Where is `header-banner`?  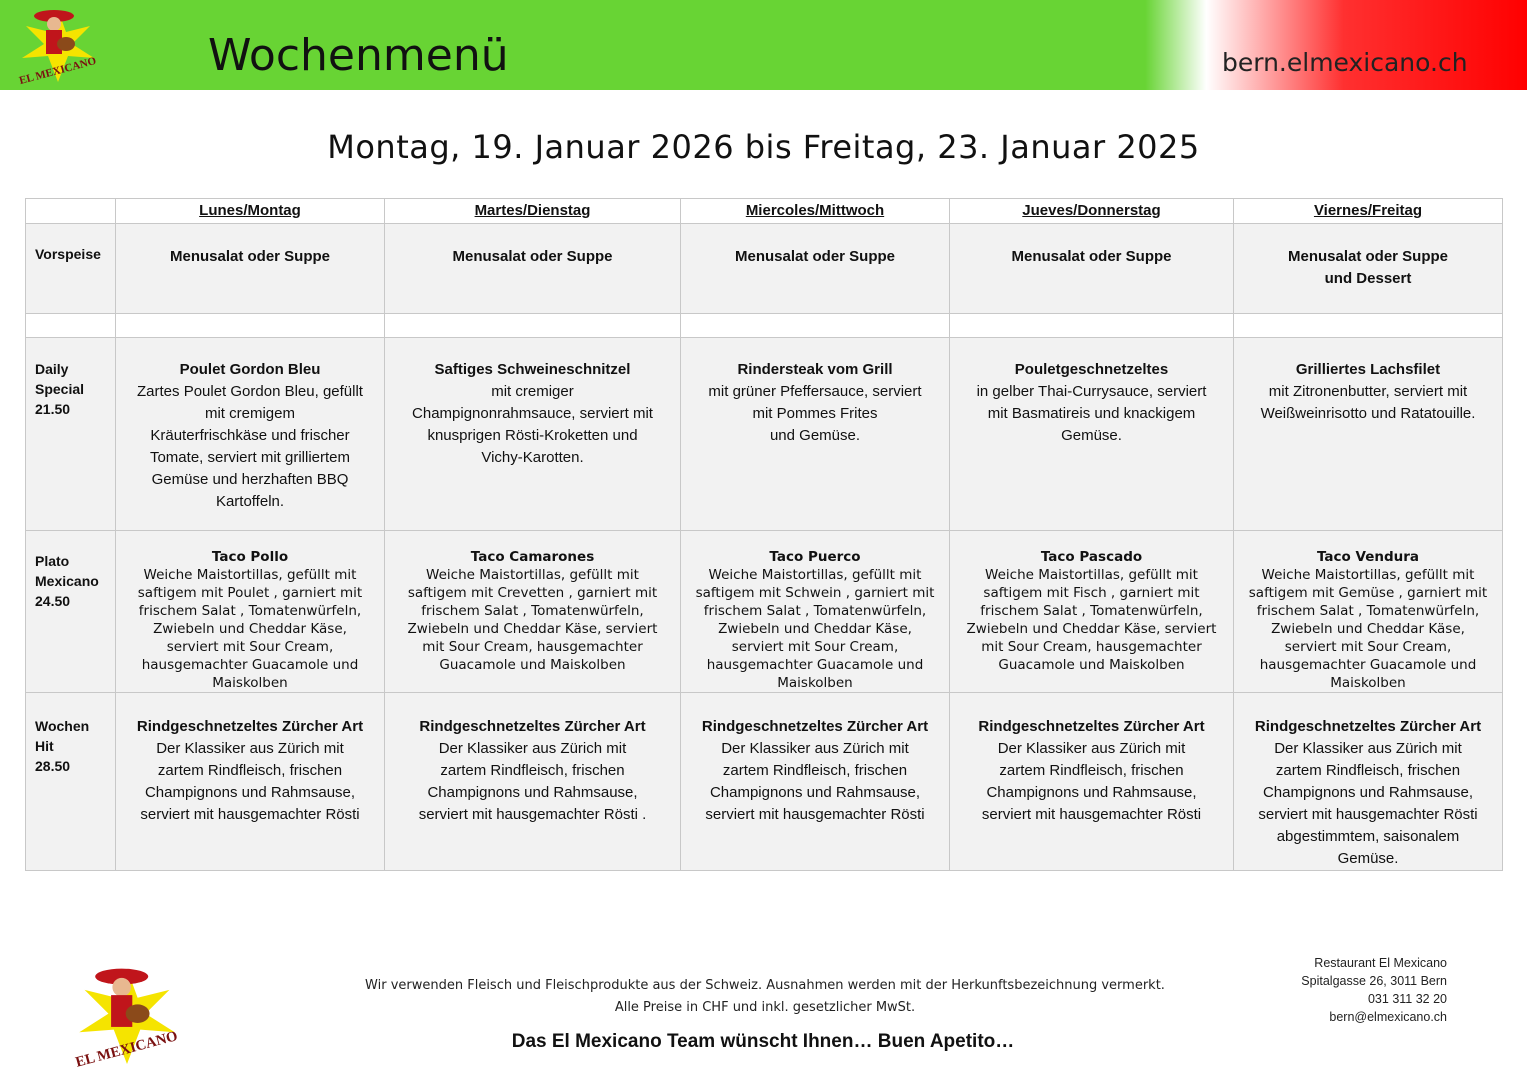 header-banner is located at coordinates (763, 45).